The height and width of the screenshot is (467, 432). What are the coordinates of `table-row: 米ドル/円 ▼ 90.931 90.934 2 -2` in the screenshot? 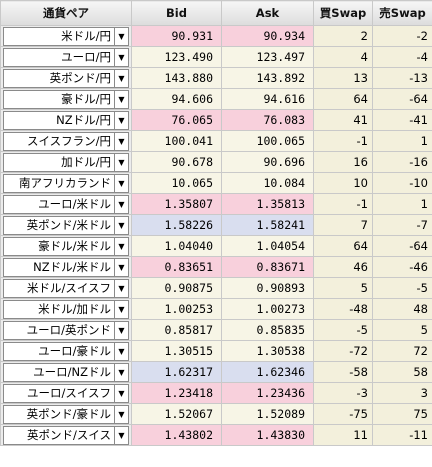 It's located at (216, 36).